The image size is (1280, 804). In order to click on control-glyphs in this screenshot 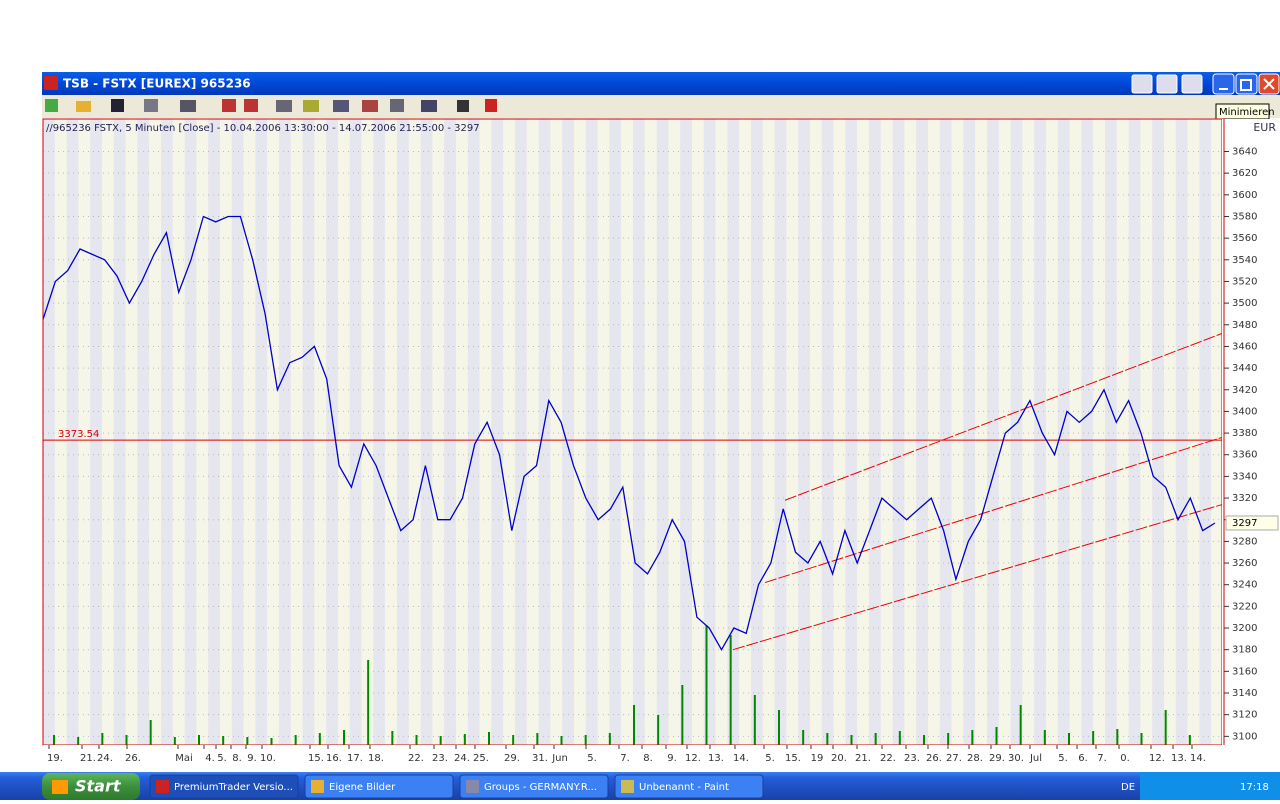, I will do `click(1247, 84)`.